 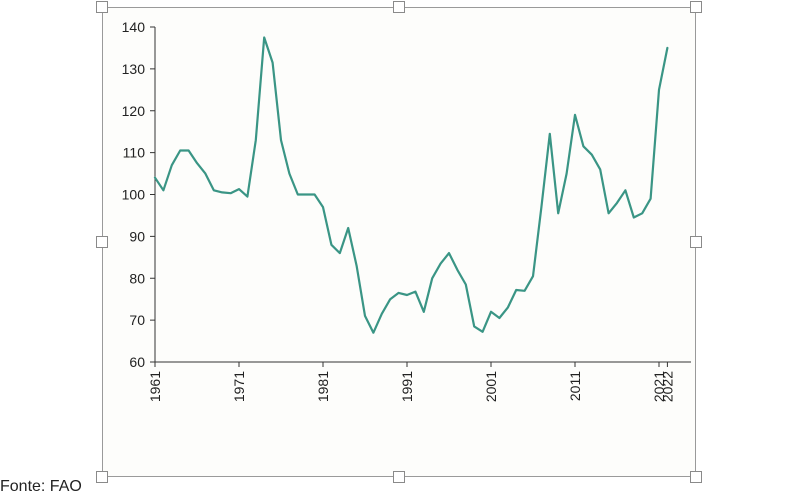 I want to click on x-tick-label: 2022, so click(x=667, y=386).